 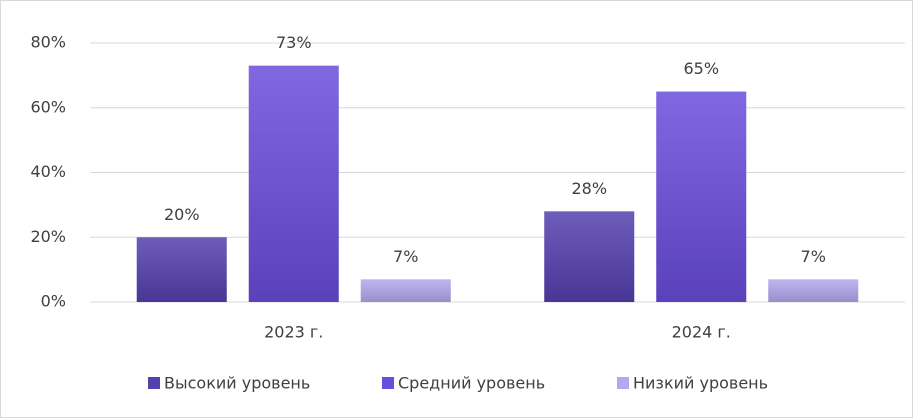 What do you see at coordinates (48, 236) in the screenshot?
I see `y-tick-label: 20%` at bounding box center [48, 236].